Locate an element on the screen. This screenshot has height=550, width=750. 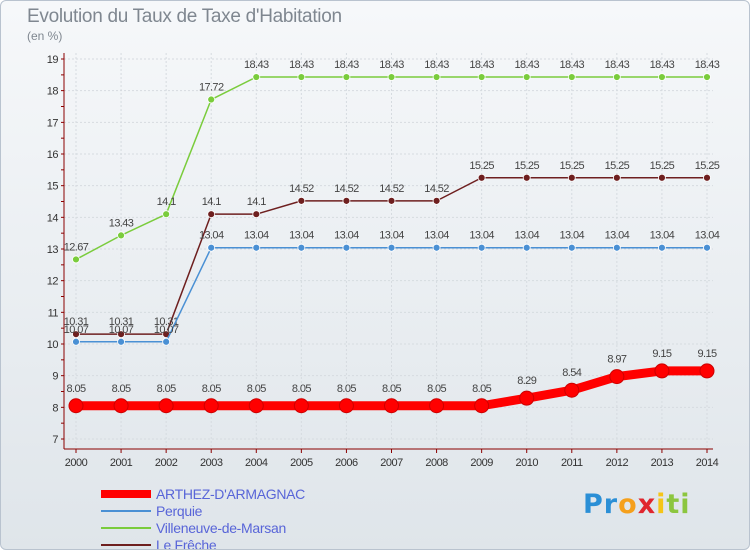
data-label: 17.72 is located at coordinates (211, 88).